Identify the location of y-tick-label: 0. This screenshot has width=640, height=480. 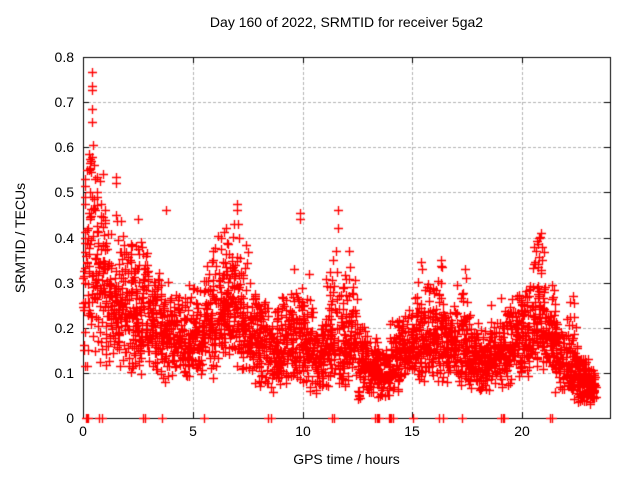
(70, 418).